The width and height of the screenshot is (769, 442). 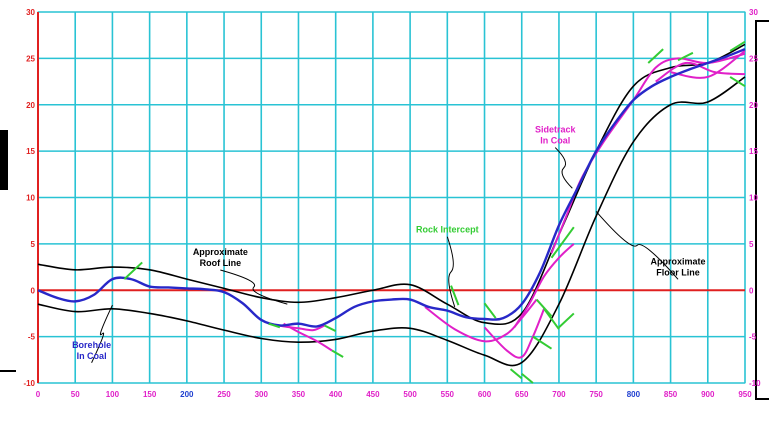 I want to click on x-tick-label: 800, so click(x=634, y=394).